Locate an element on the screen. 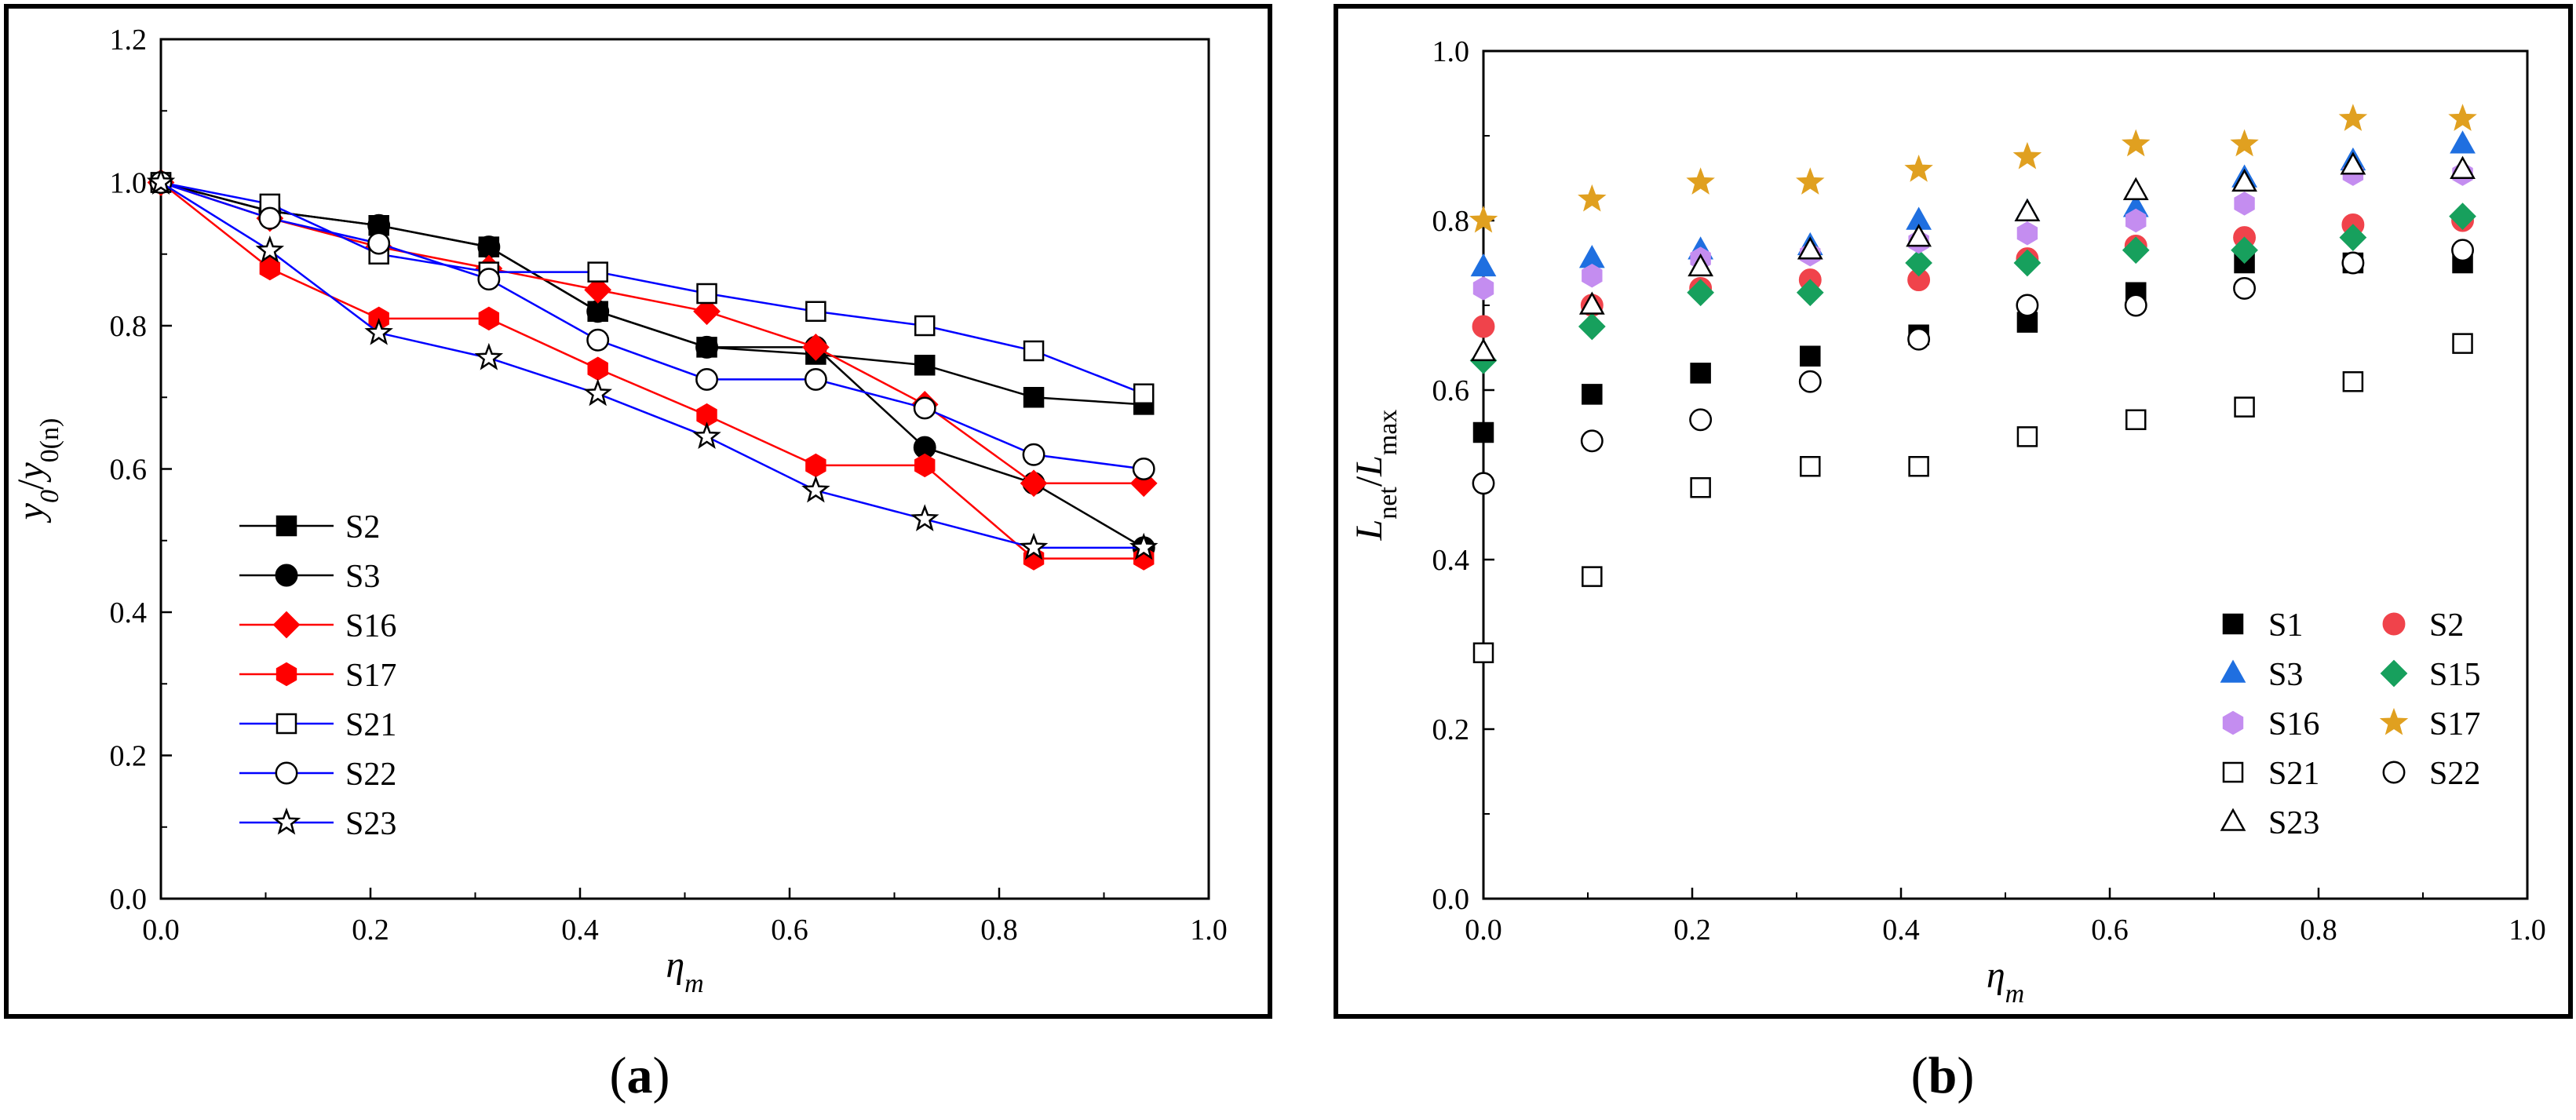 The width and height of the screenshot is (2576, 1120). legend-label: S22 is located at coordinates (370, 775).